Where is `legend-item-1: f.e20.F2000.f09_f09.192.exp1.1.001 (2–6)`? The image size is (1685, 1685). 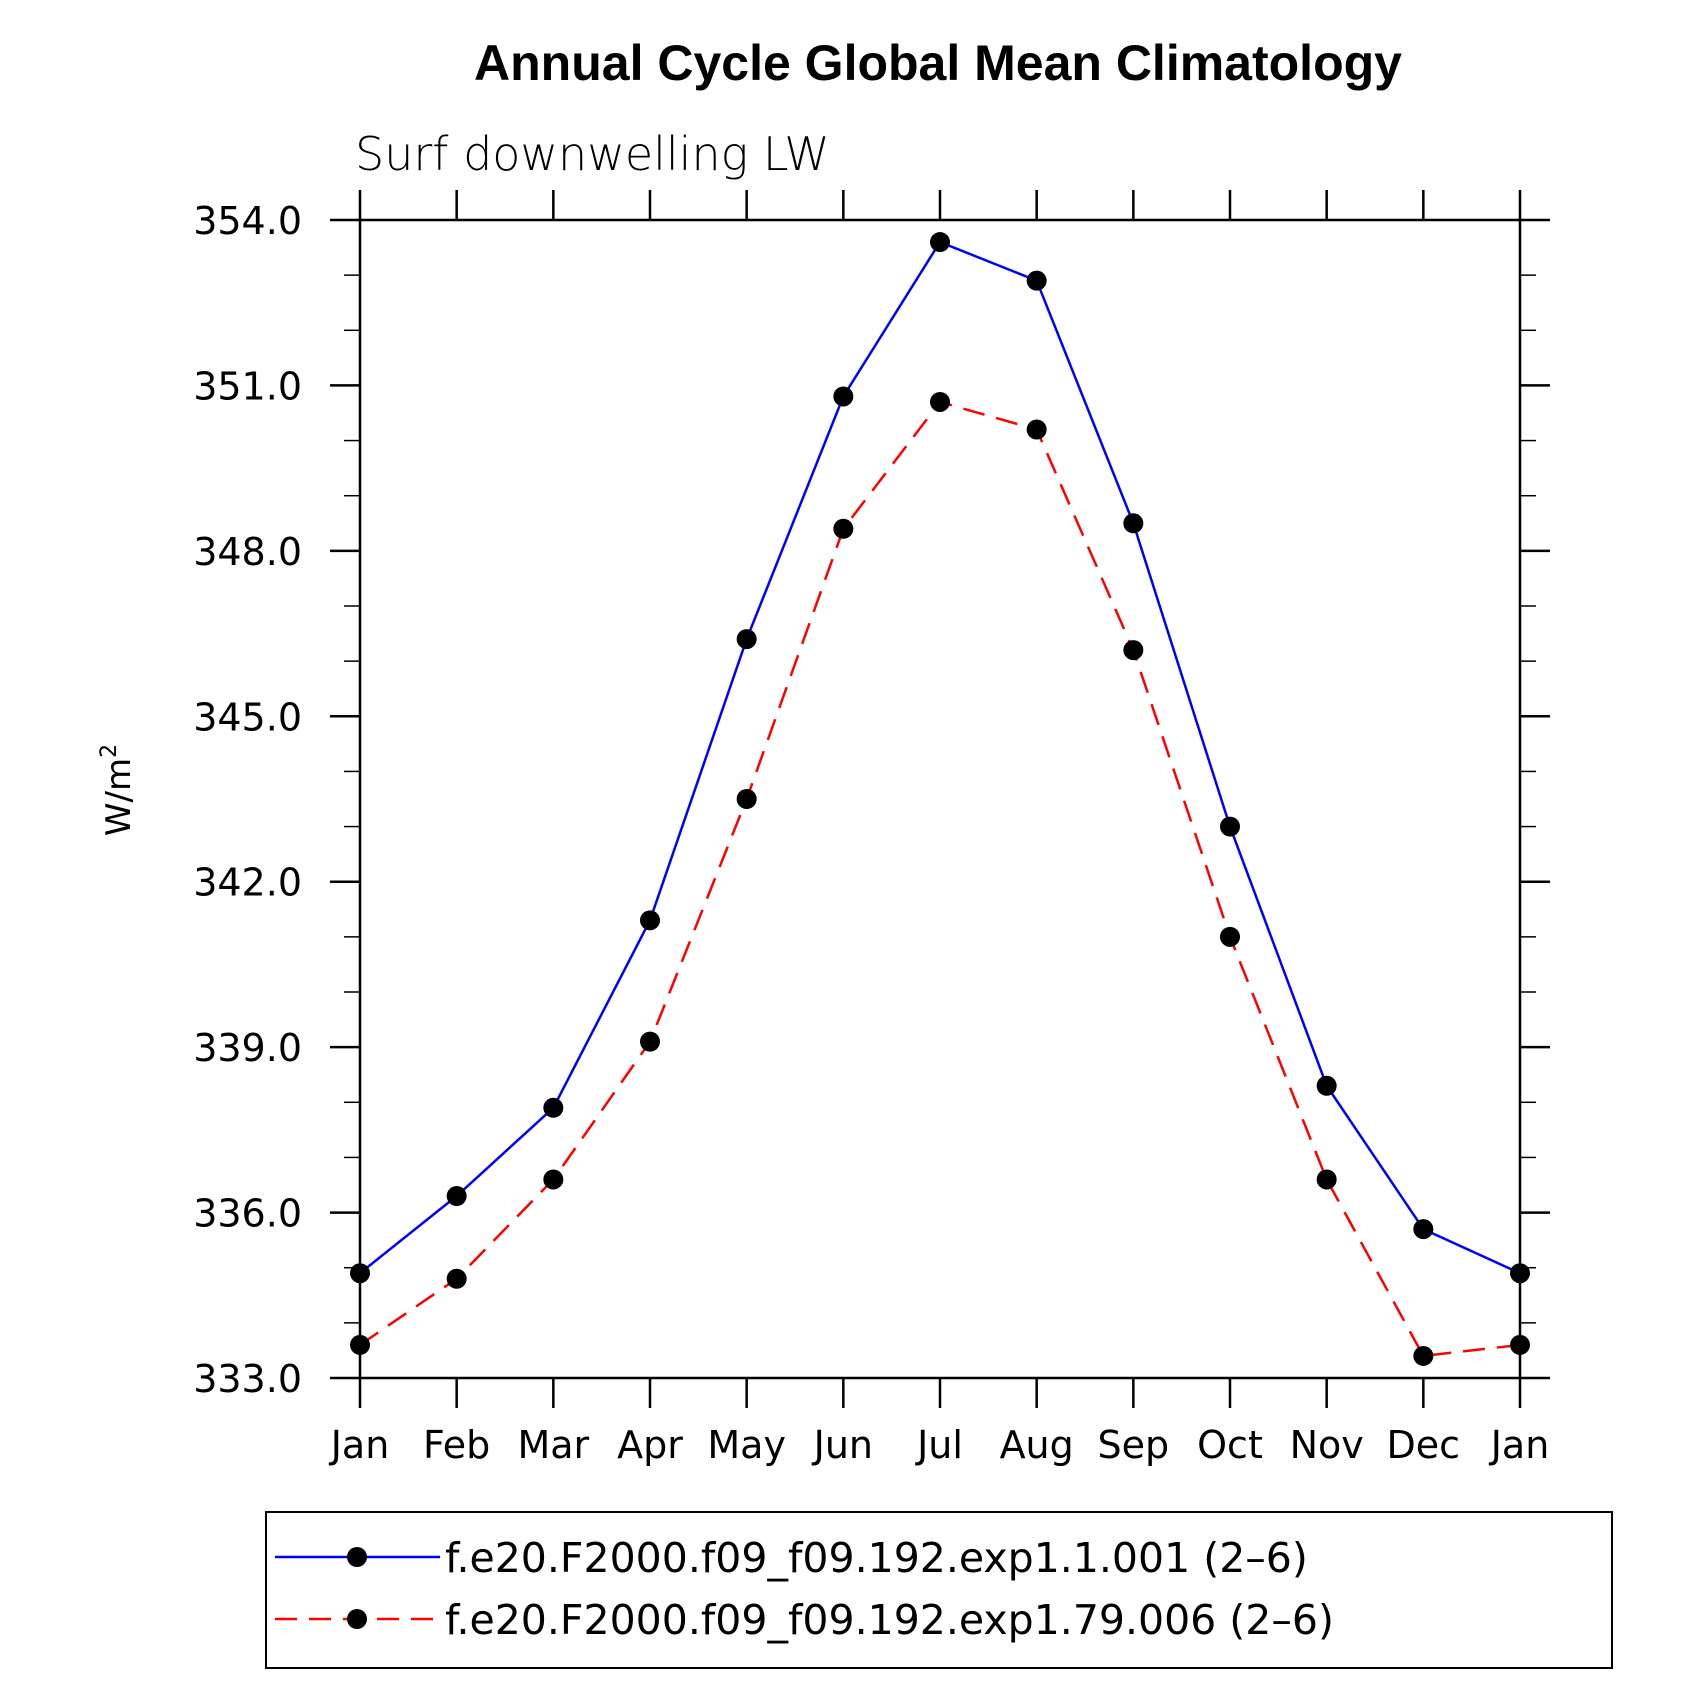
legend-item-1: f.e20.F2000.f09_f09.192.exp1.1.001 (2–6) is located at coordinates (791, 1558).